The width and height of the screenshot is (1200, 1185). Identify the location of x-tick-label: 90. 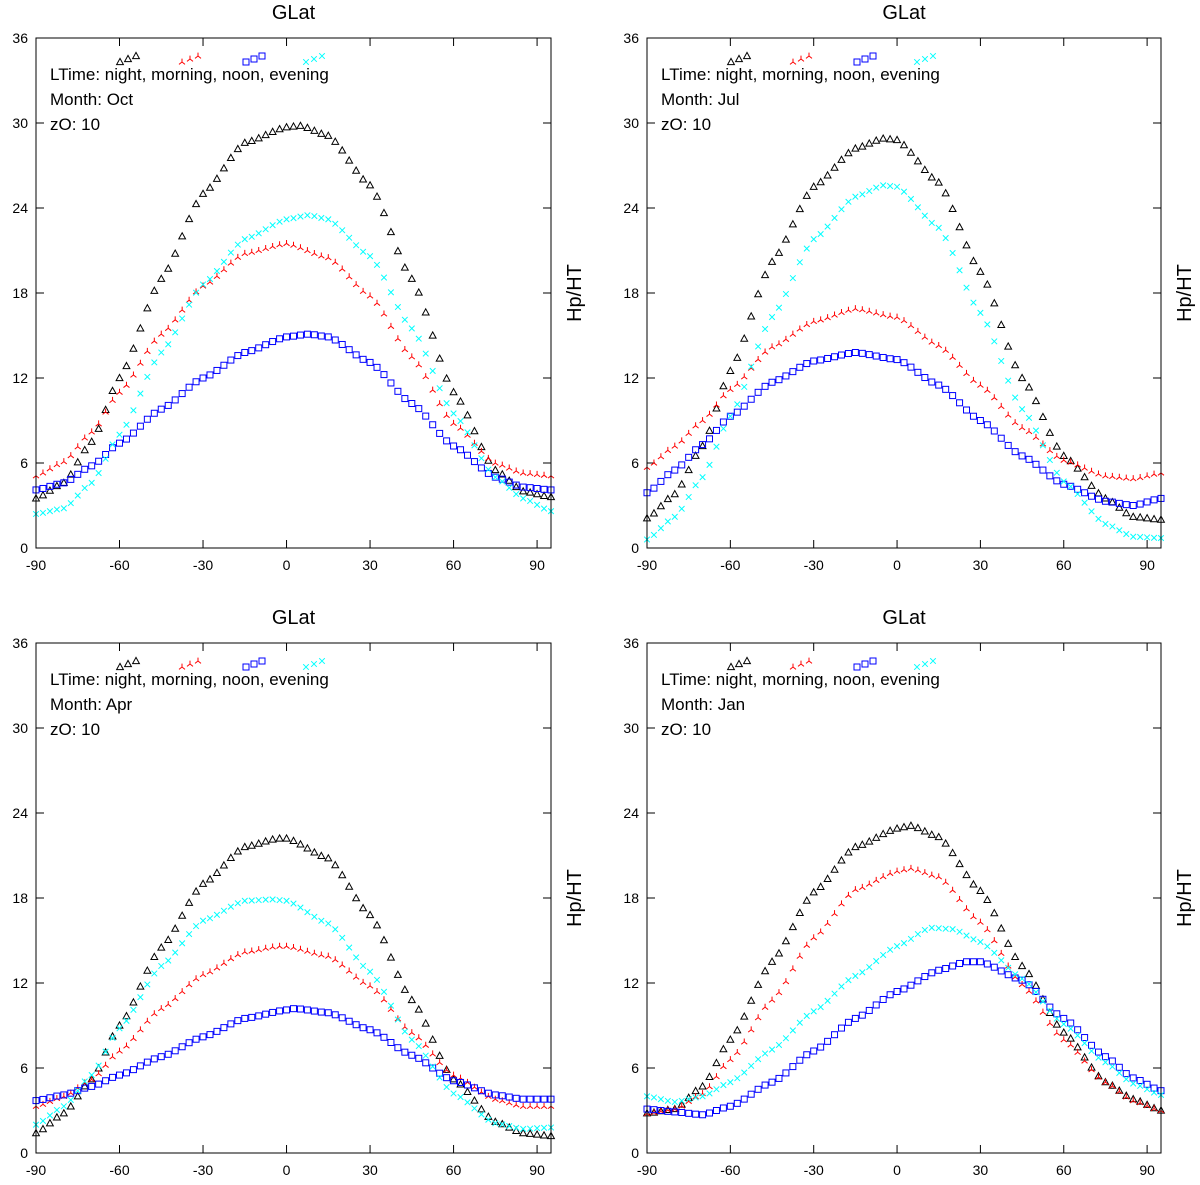
(537, 1170).